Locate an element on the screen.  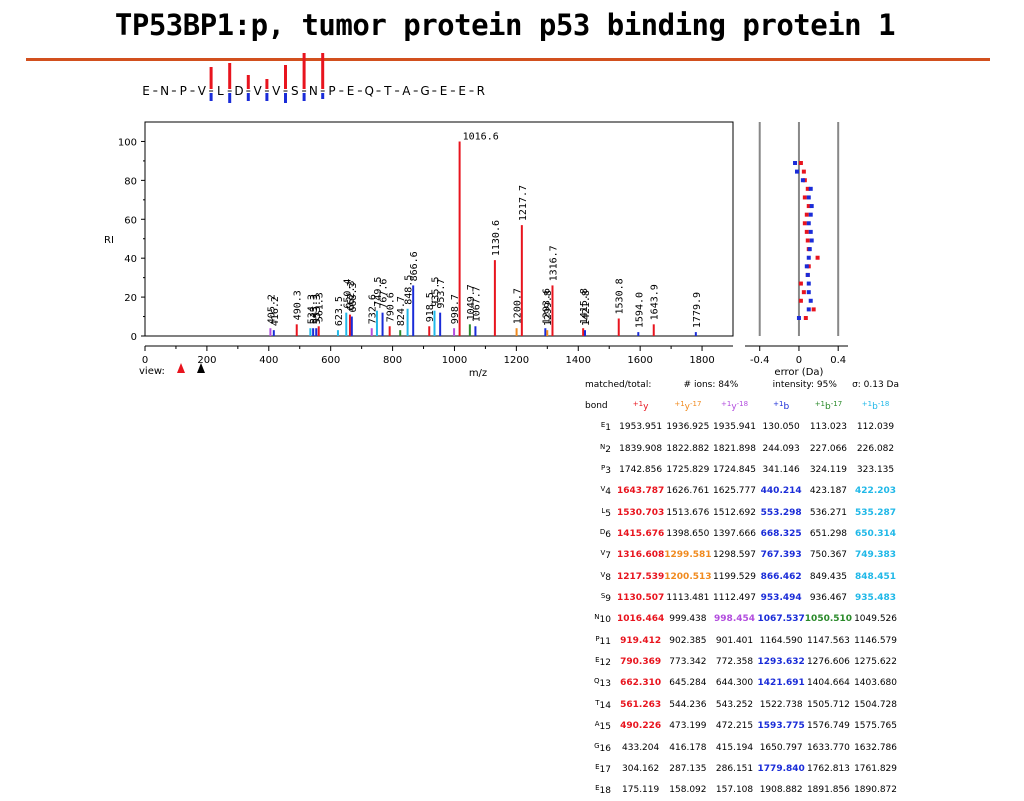
bond-number: 7 is located at coordinates (608, 556).